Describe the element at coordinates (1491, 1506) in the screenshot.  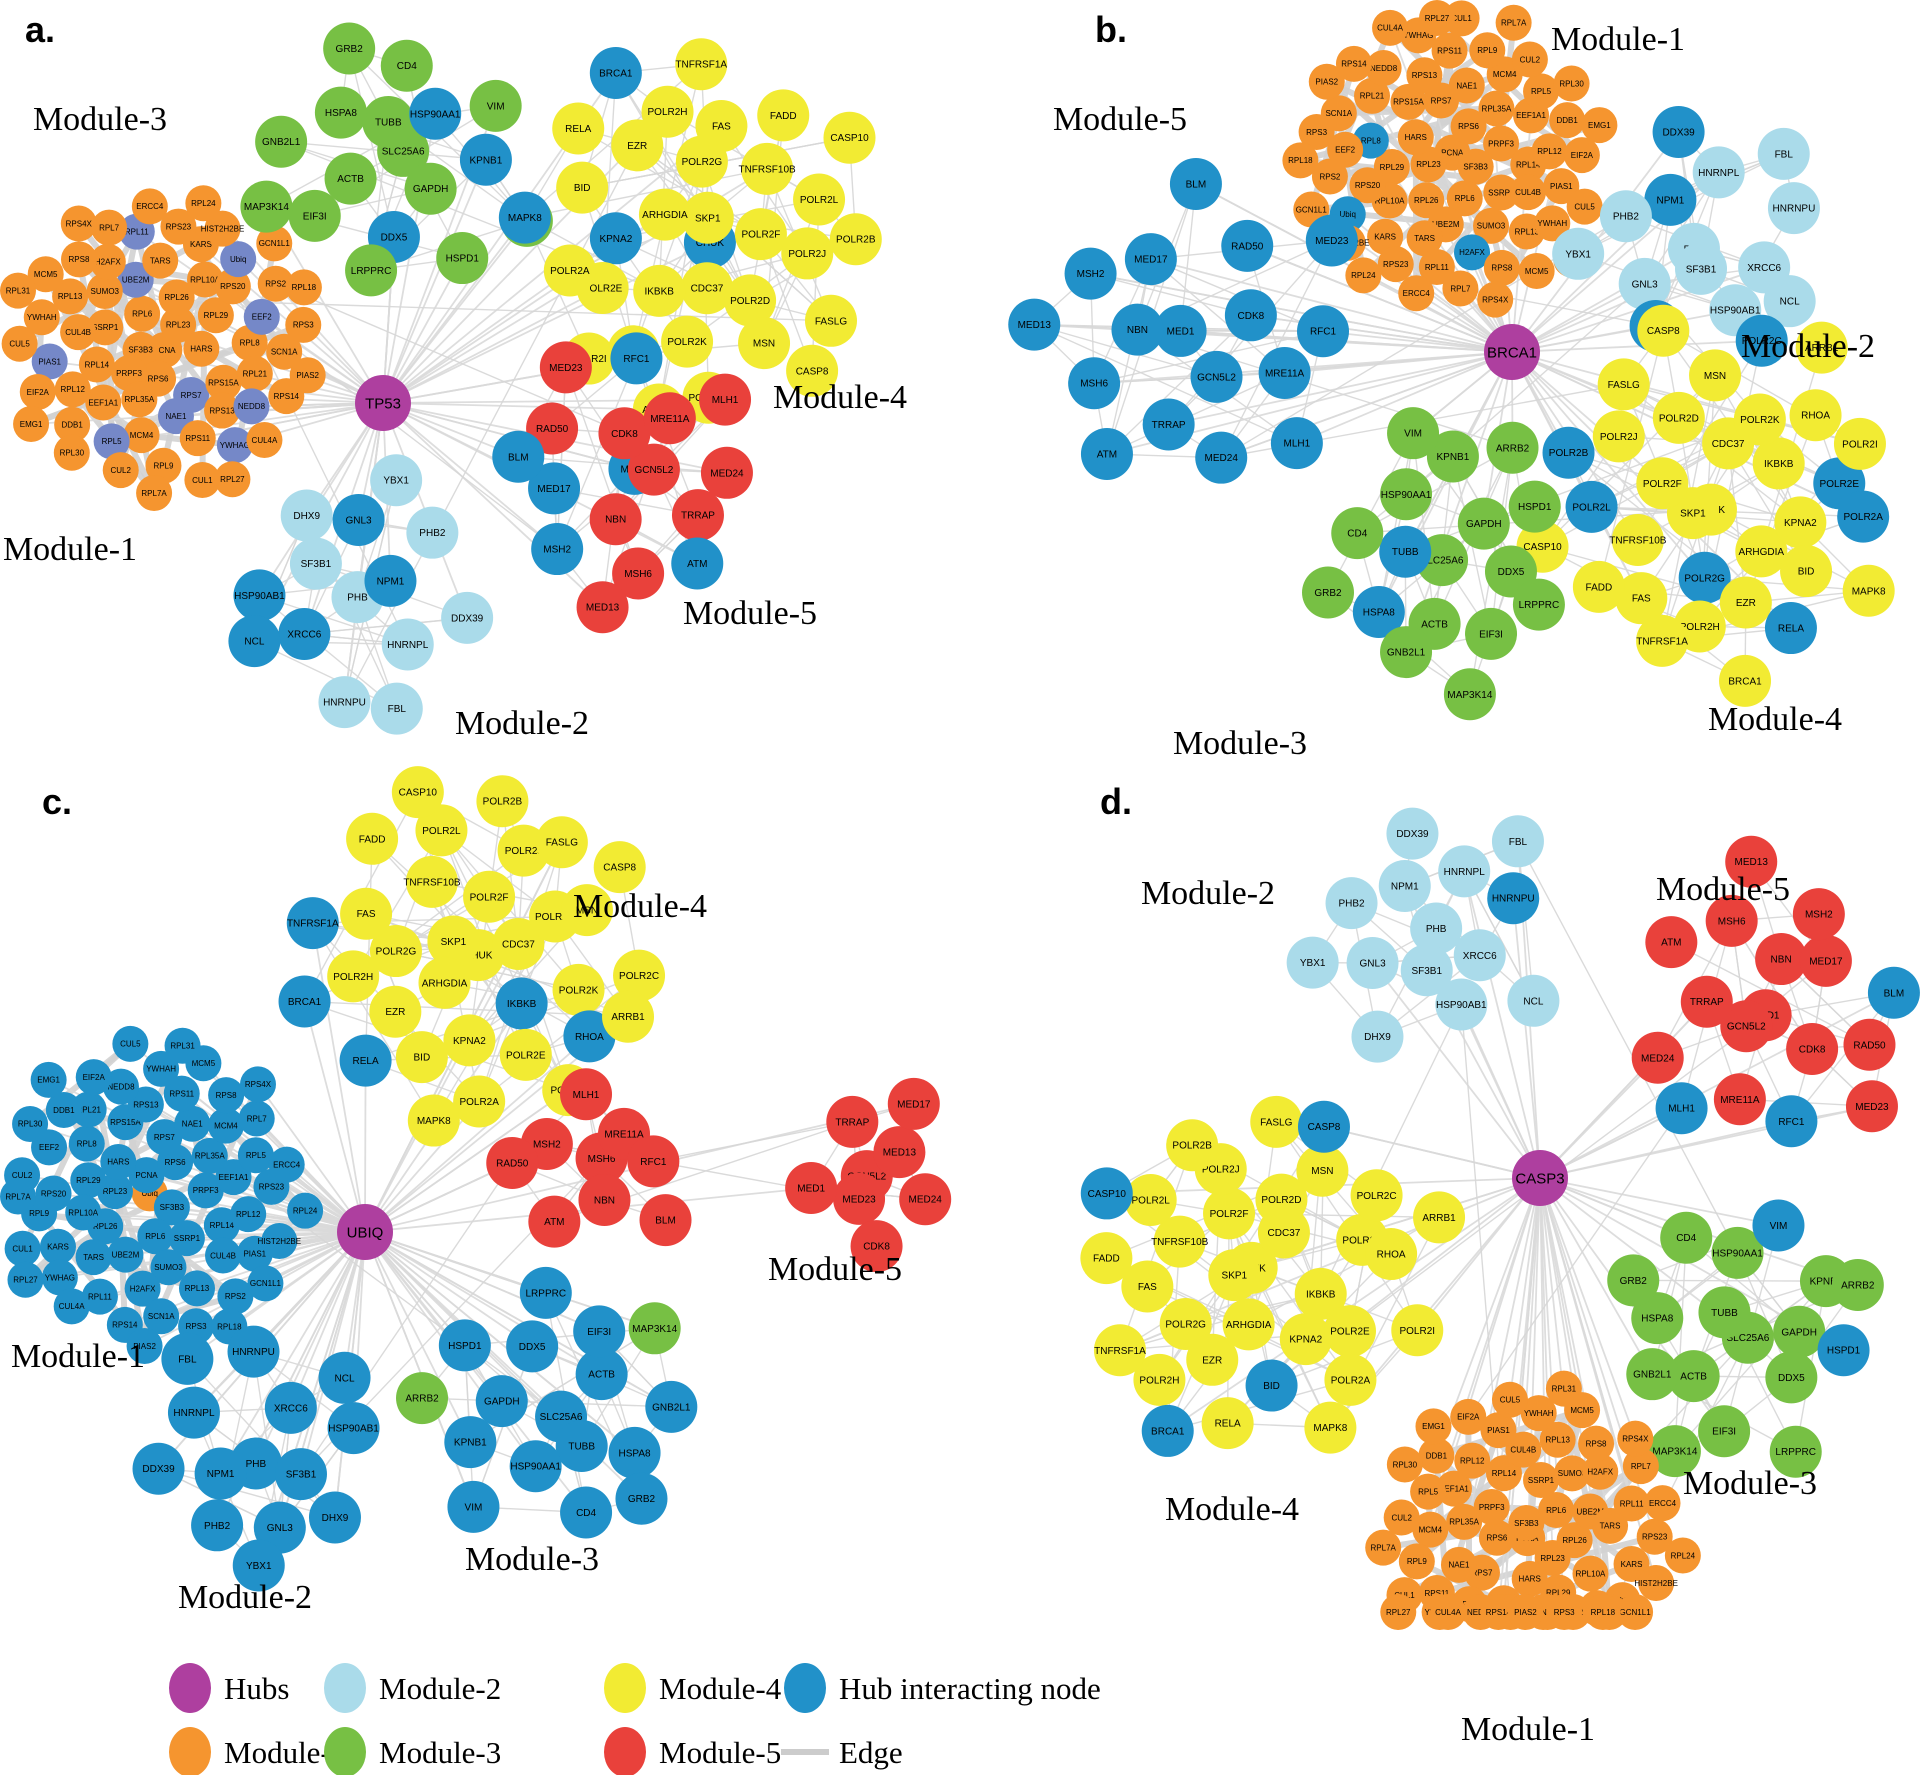
I see `node-PRPF3: PRPF3` at that location.